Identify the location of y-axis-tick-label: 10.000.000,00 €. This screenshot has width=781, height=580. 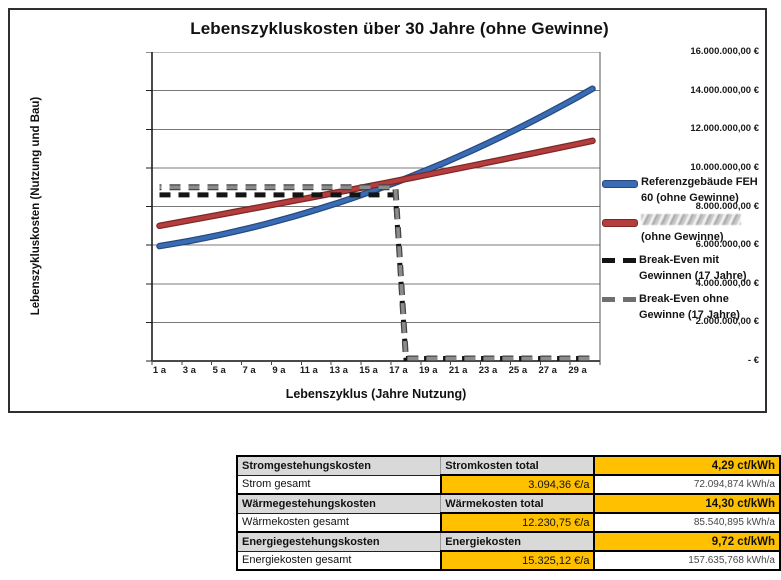
(724, 167).